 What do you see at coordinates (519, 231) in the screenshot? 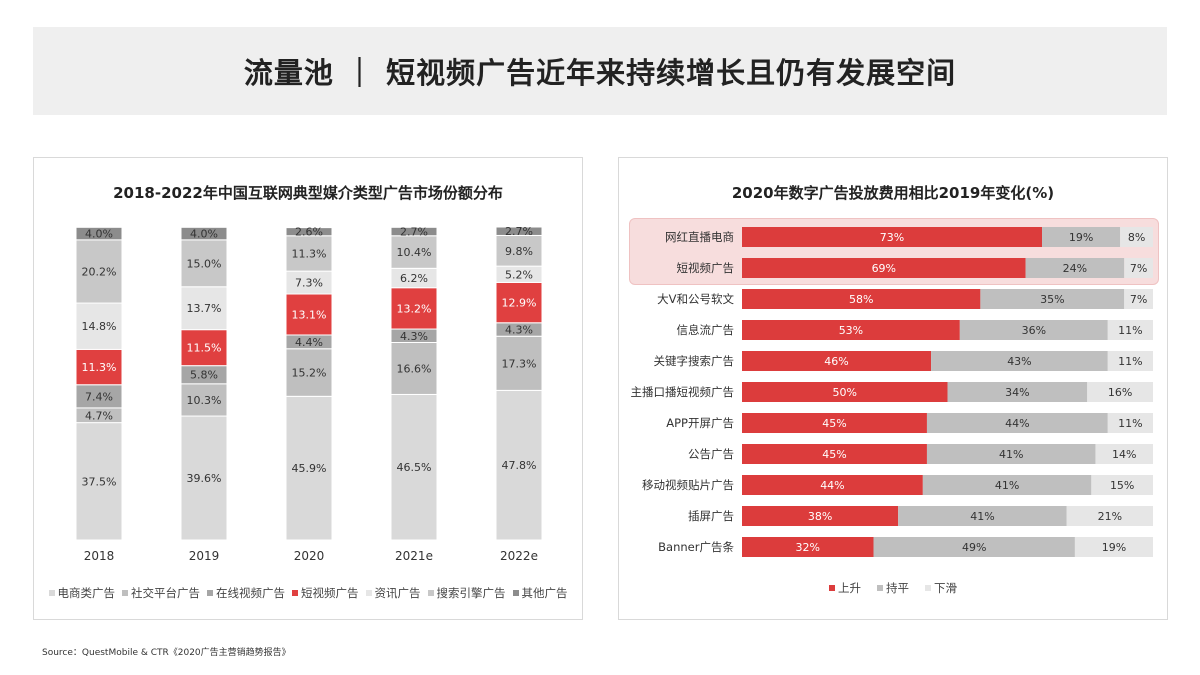
I see `left-data-label: 2.7%` at bounding box center [519, 231].